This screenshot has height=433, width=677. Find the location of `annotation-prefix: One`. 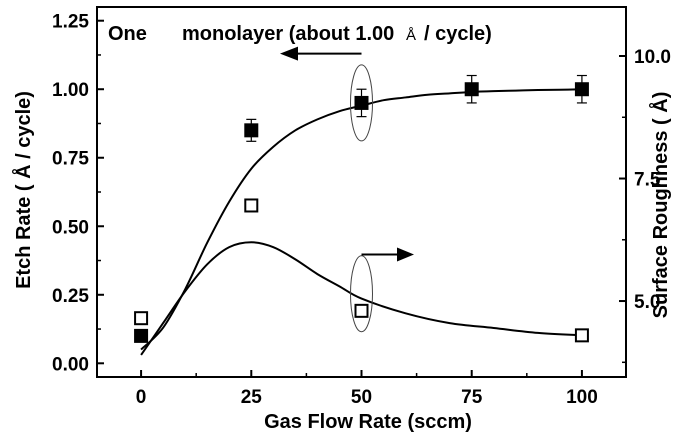

annotation-prefix: One is located at coordinates (127, 34).